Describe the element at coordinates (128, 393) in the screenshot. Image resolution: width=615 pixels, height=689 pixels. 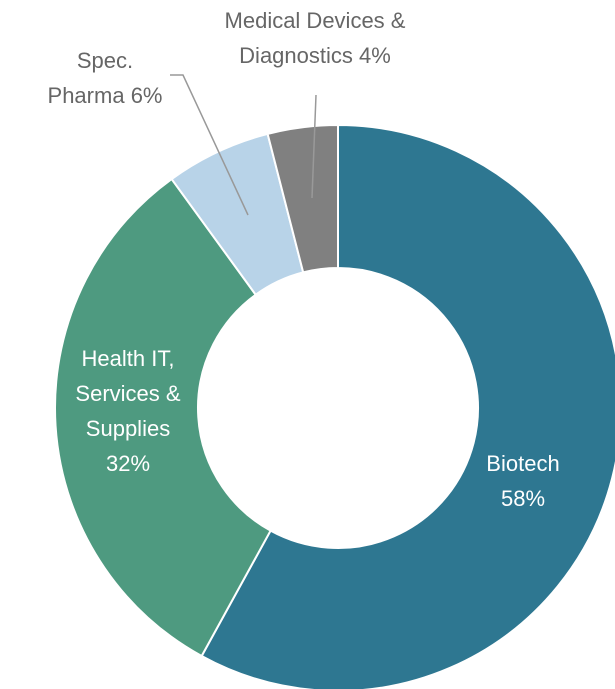
I see `category-label: Health IT, Services & Supplies` at that location.